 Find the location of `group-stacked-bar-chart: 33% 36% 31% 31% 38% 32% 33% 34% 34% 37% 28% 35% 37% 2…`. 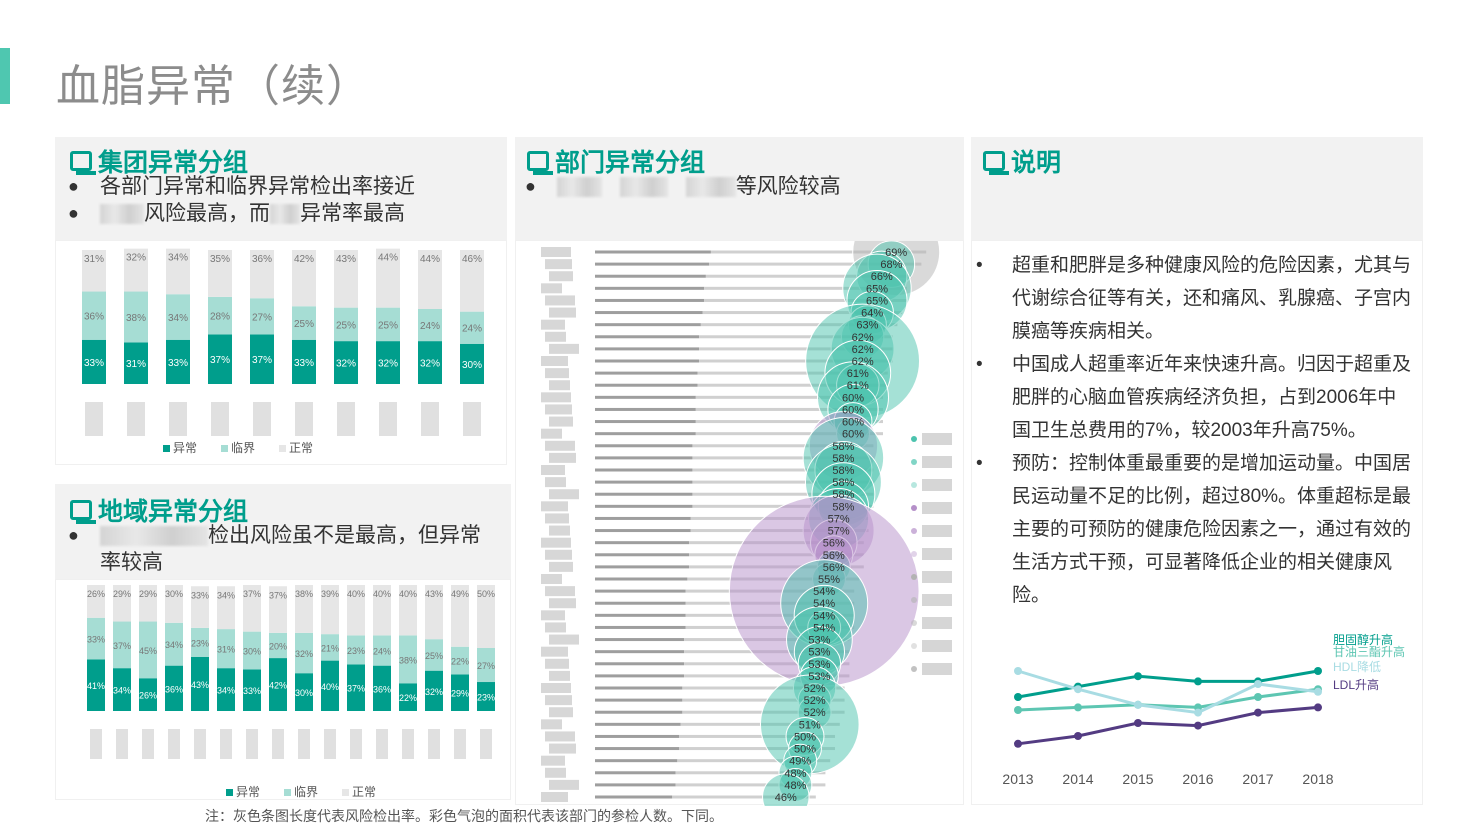

group-stacked-bar-chart: 33% 36% 31% 31% 38% 32% 33% 34% 34% 37% 28% 35% 37% 2… is located at coordinates (283, 351).